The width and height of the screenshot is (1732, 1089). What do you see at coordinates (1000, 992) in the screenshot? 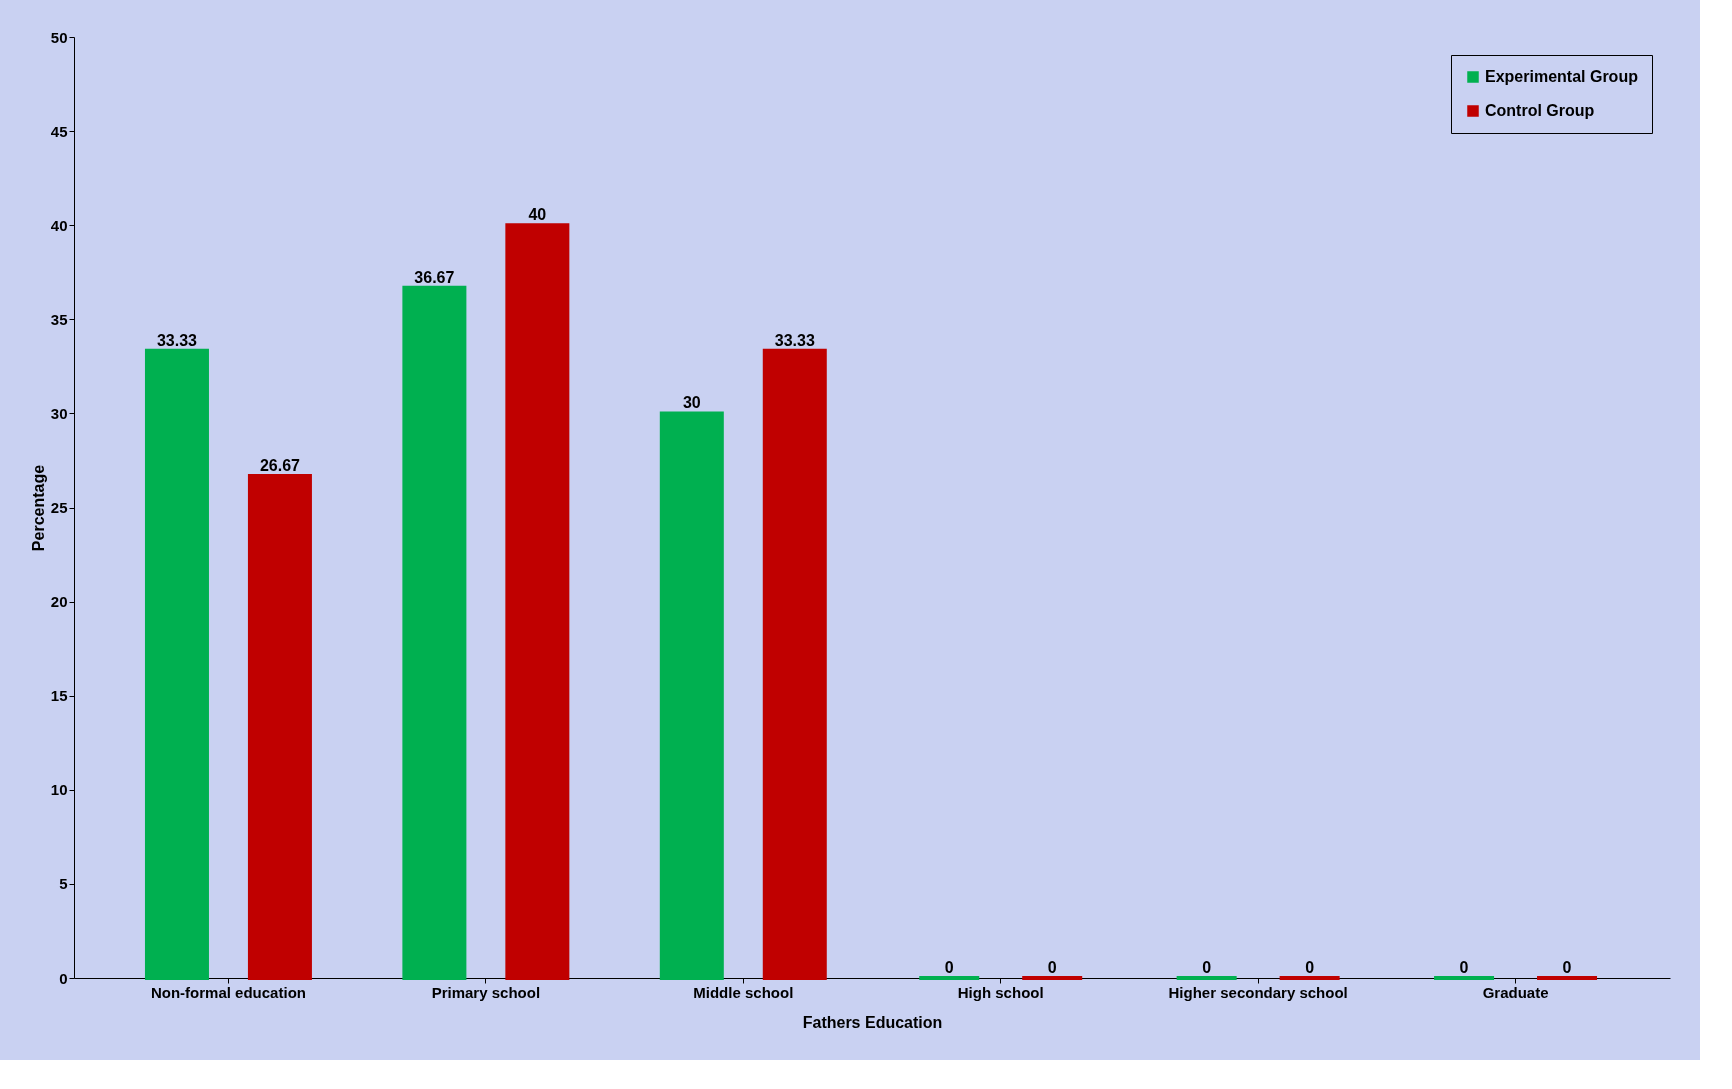
I see `x-tick-label: High school` at bounding box center [1000, 992].